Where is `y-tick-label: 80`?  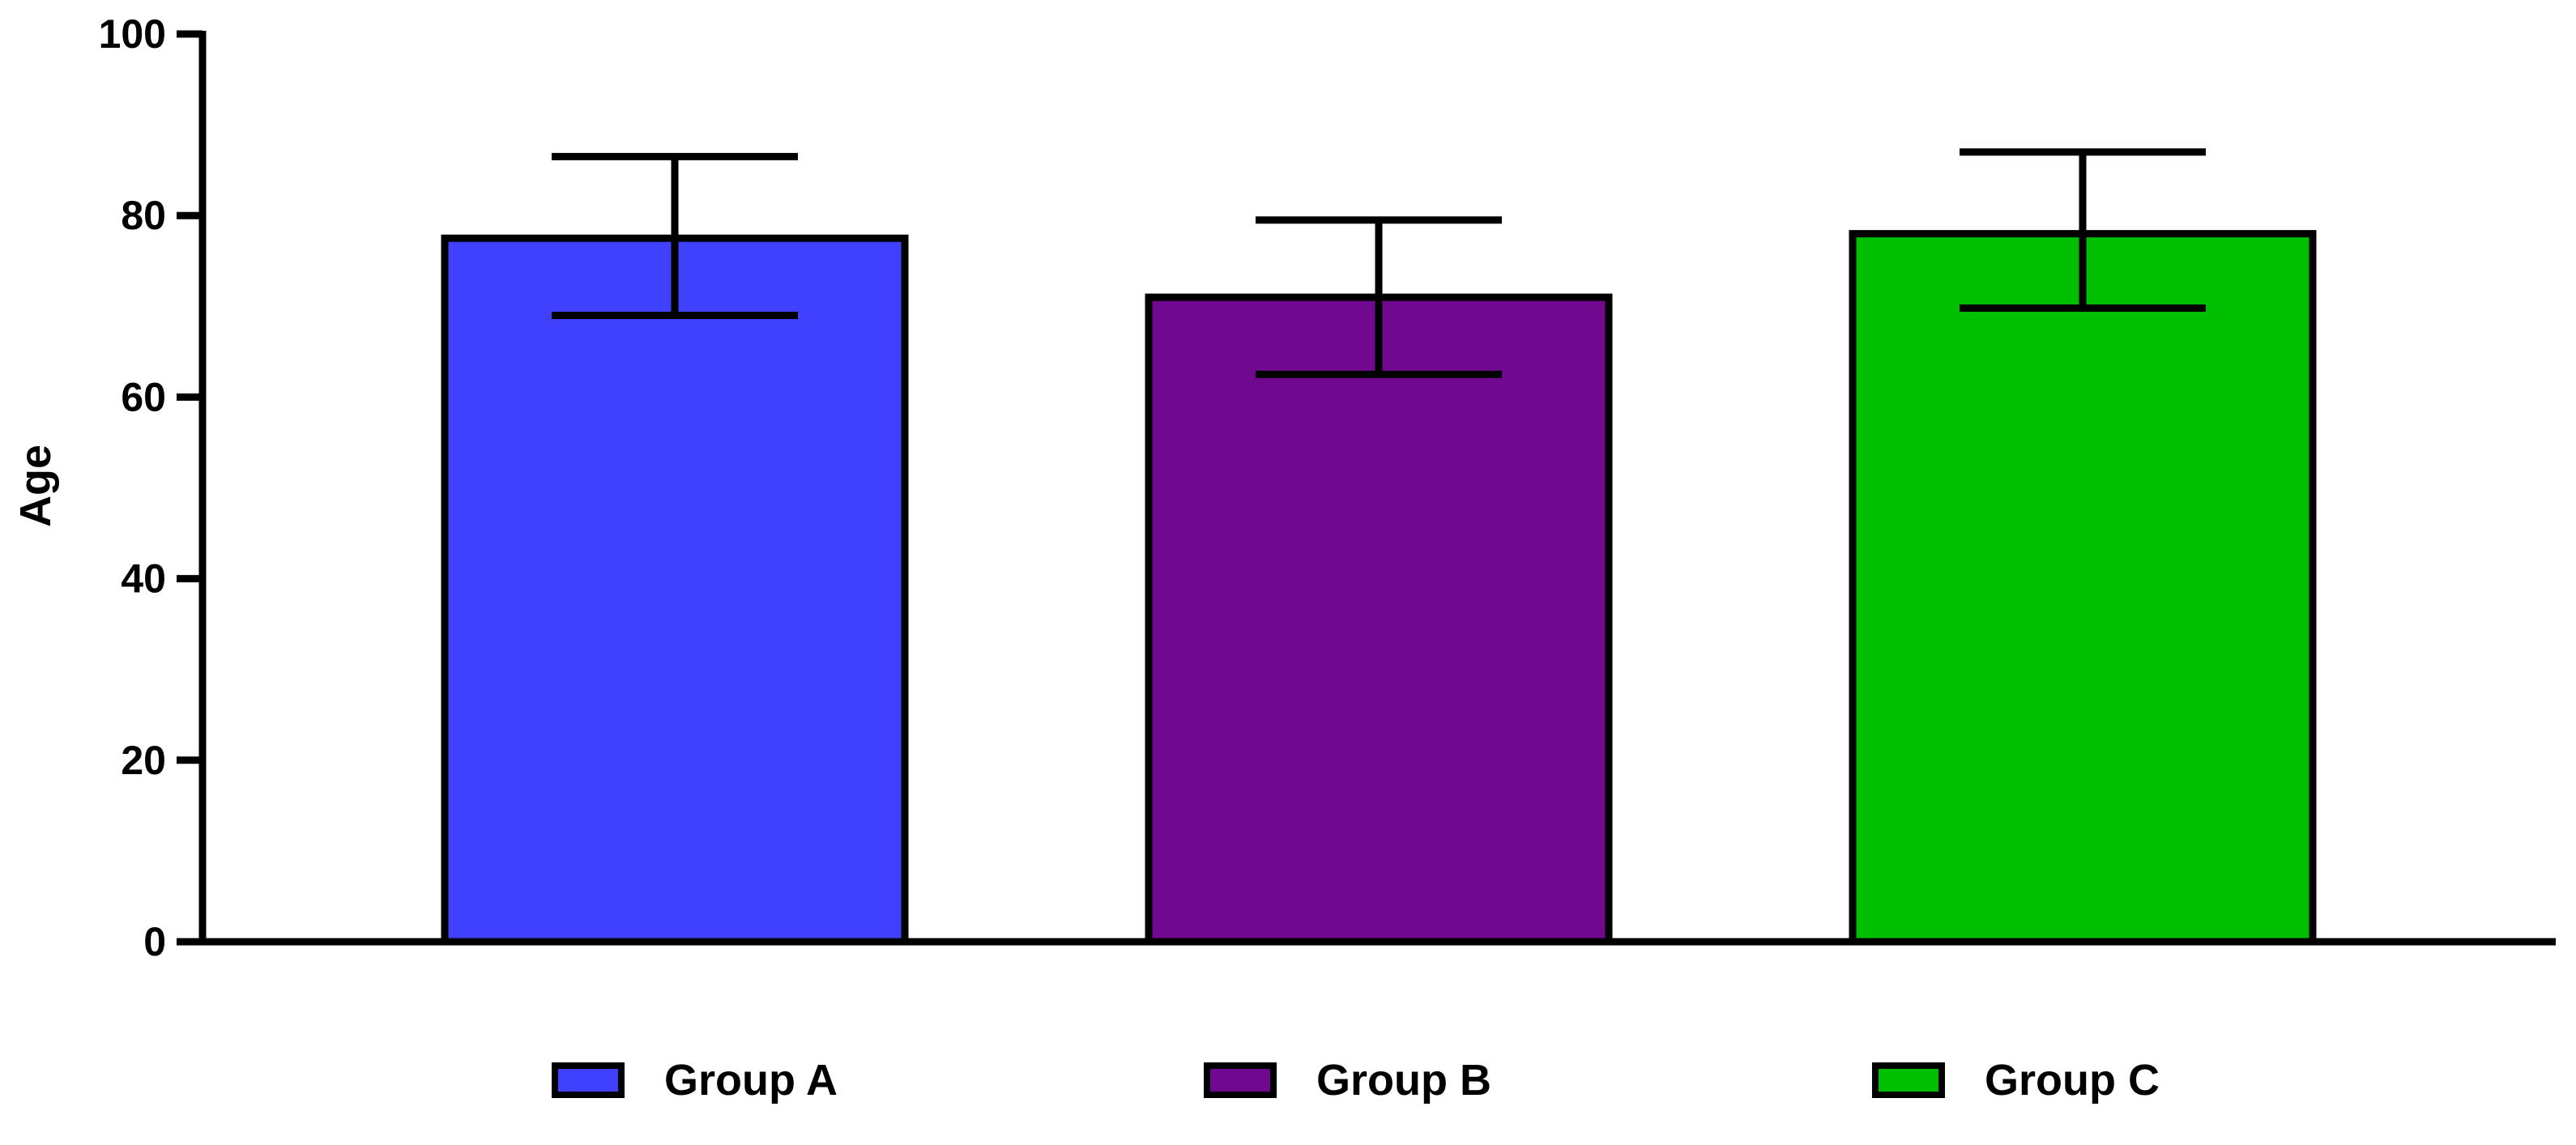
y-tick-label: 80 is located at coordinates (143, 216).